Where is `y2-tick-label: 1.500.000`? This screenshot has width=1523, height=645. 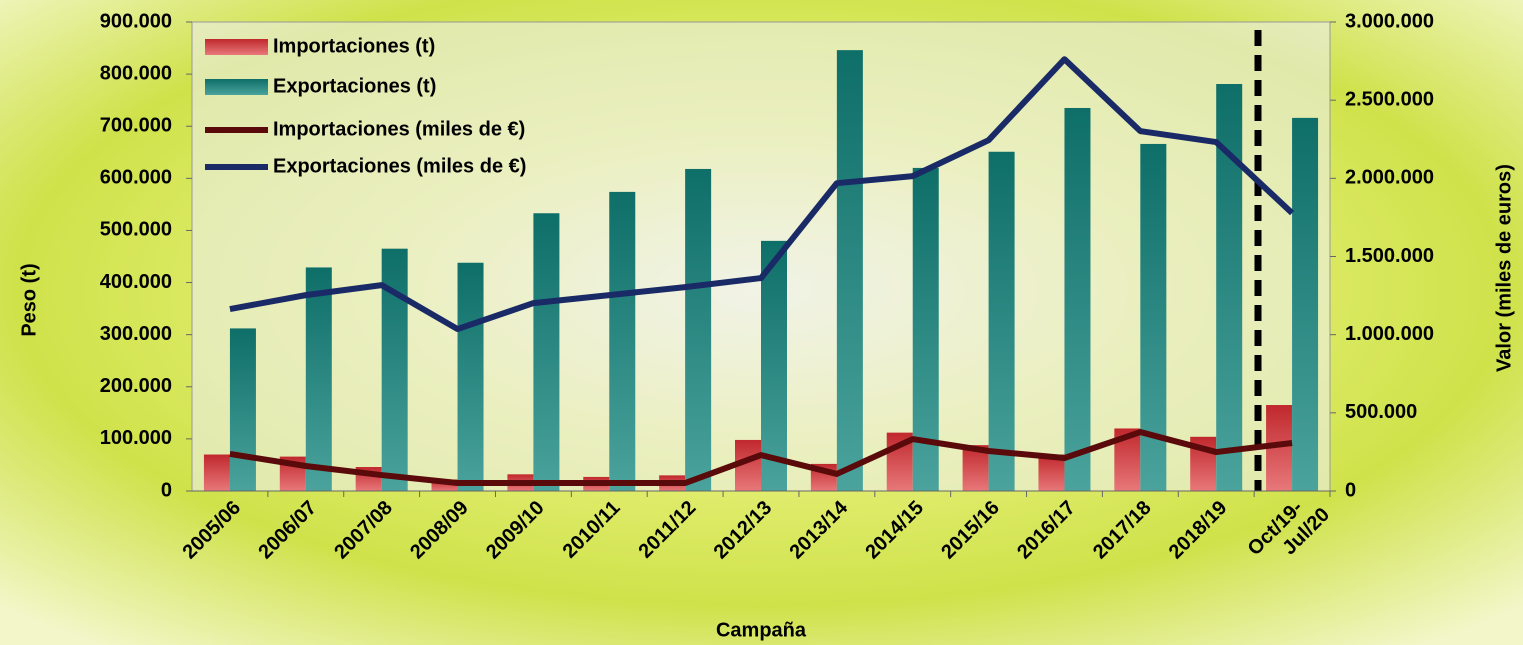 y2-tick-label: 1.500.000 is located at coordinates (1389, 256).